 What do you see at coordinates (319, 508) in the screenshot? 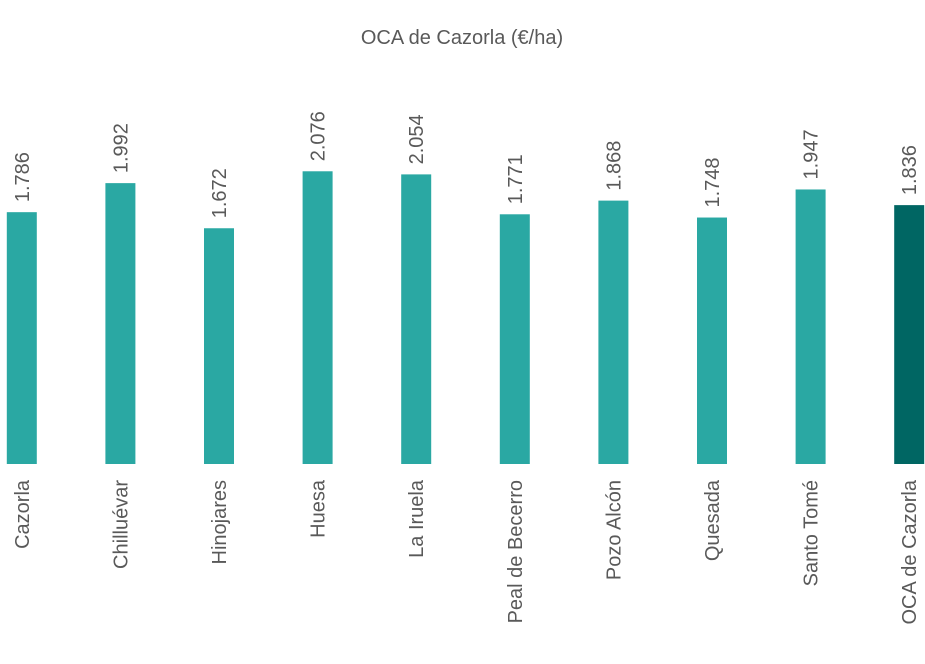
I see `x-tick-label: Huesa` at bounding box center [319, 508].